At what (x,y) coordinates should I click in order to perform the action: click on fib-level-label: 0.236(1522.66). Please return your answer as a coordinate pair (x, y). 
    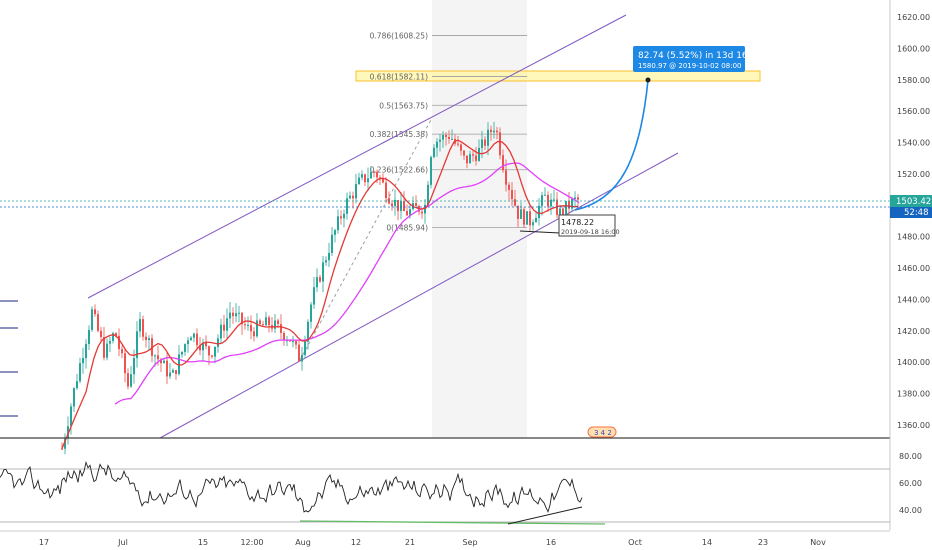
    Looking at the image, I should click on (399, 170).